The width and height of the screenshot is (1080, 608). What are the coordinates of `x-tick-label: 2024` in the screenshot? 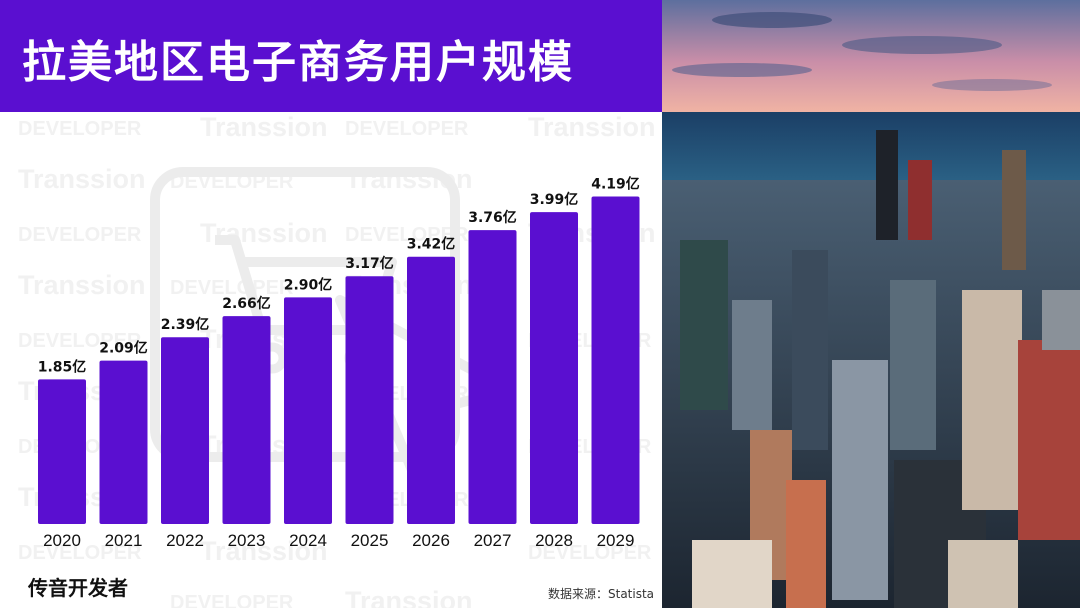 It's located at (308, 540).